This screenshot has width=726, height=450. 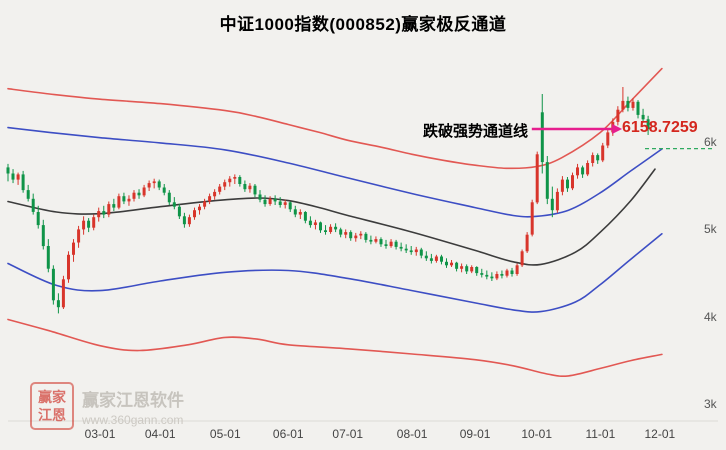 I want to click on breakdown-annotation-text: 跌破强势通道线, so click(x=475, y=131).